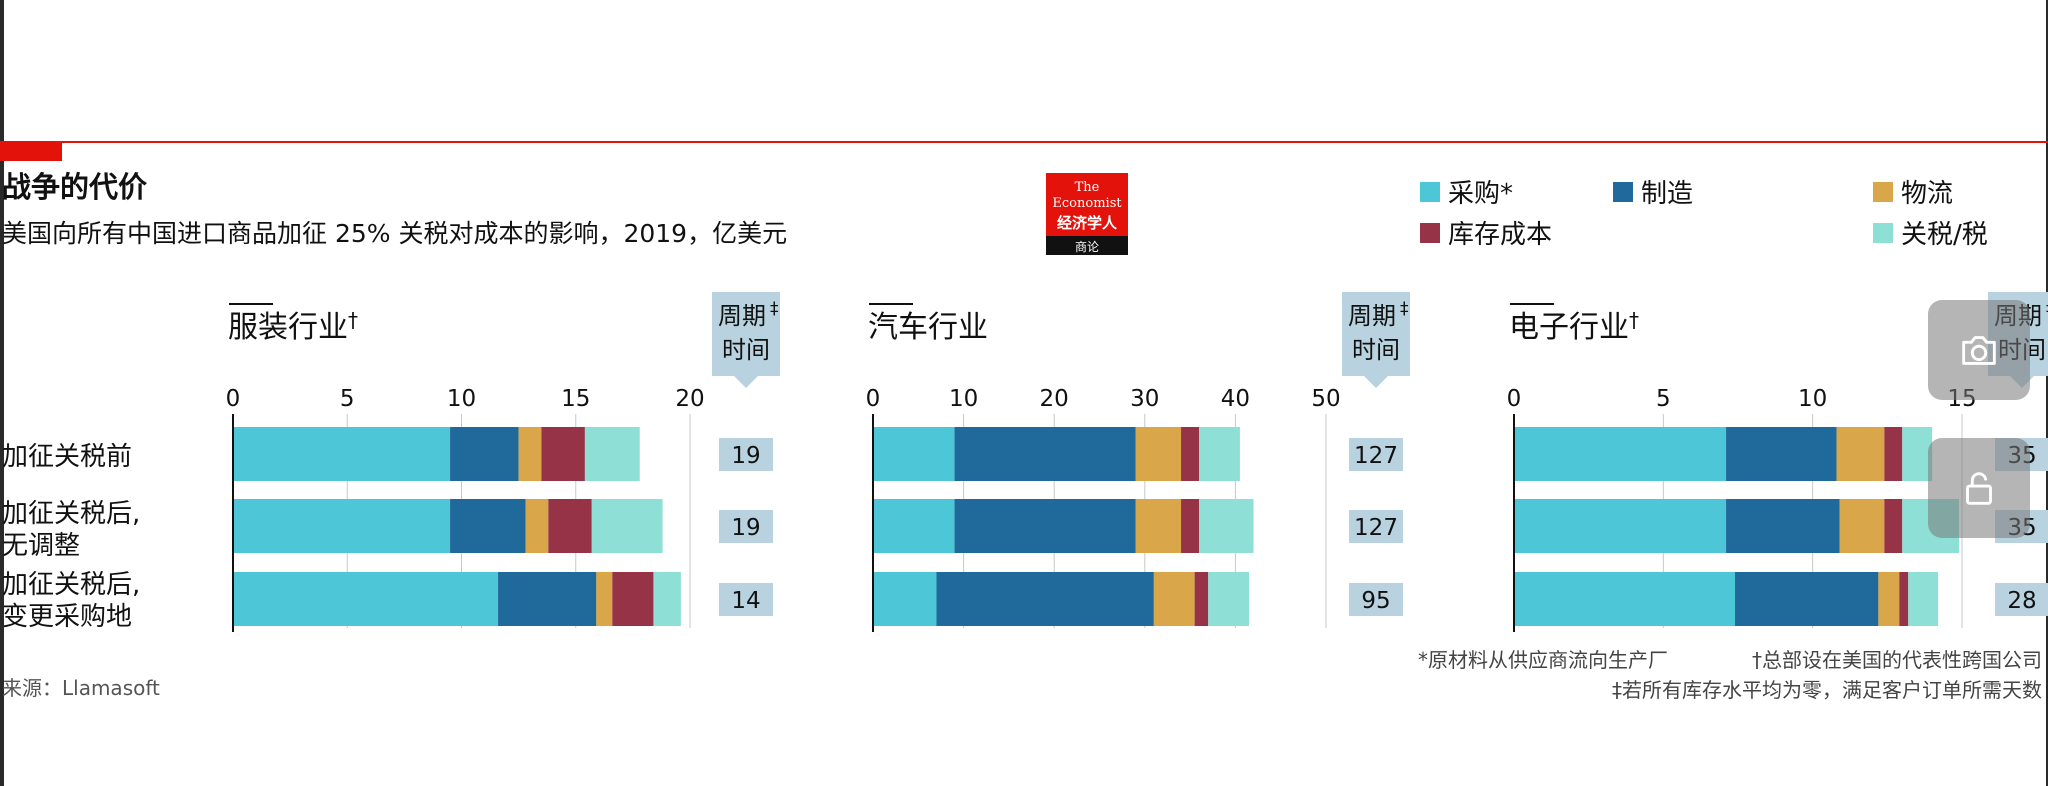 The height and width of the screenshot is (786, 2048). Describe the element at coordinates (1087, 203) in the screenshot. I see `logo-line2: Economist` at that location.